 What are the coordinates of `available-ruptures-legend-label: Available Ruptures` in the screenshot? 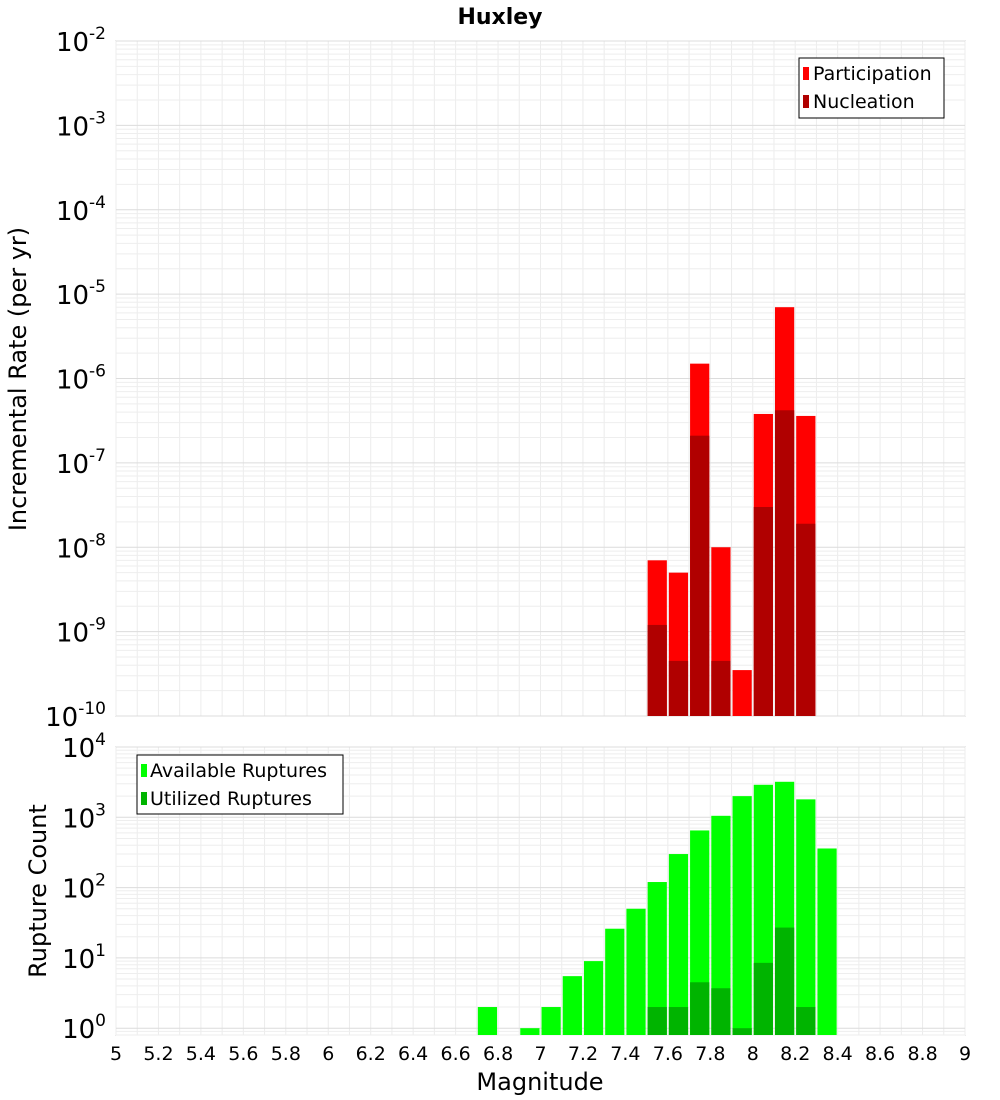 It's located at (238, 771).